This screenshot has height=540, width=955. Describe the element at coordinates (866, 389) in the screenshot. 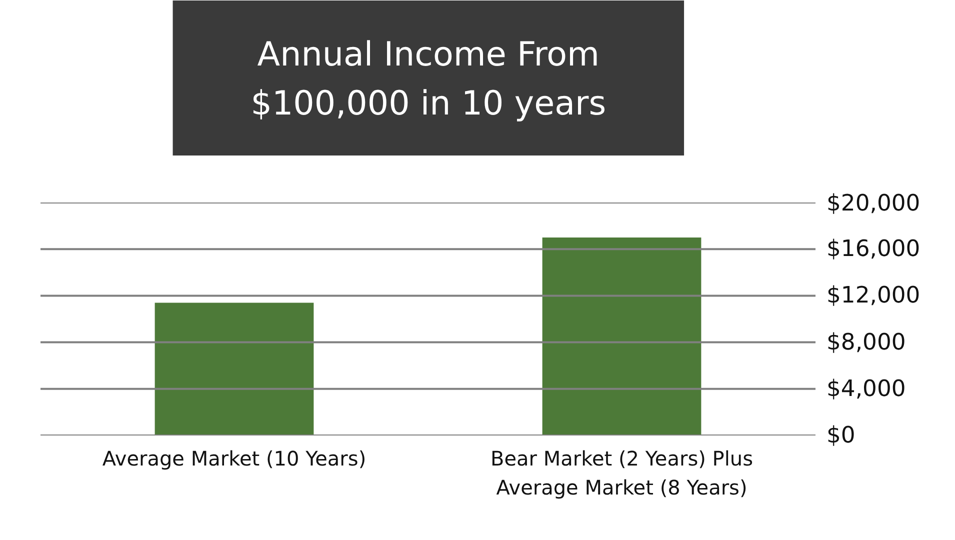

I see `y-tick-label: $4,000` at that location.